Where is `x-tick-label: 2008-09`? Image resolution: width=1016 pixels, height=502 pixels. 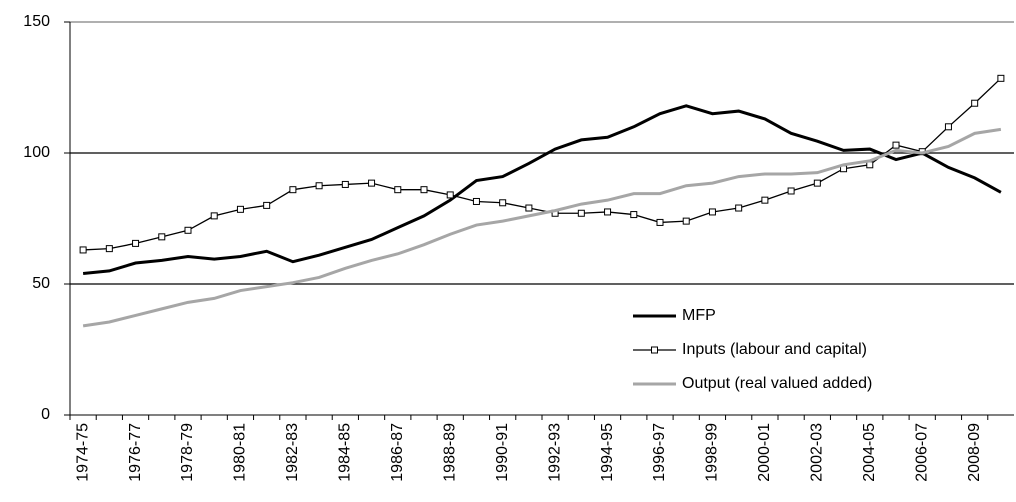
x-tick-label: 2008-09 is located at coordinates (974, 452).